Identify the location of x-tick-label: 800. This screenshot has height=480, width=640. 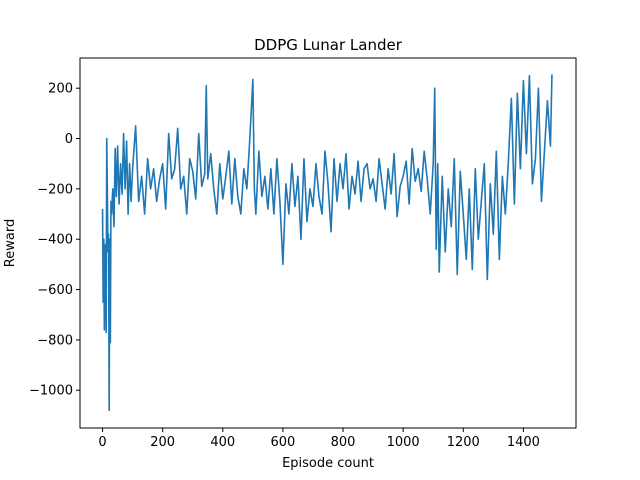
(343, 442).